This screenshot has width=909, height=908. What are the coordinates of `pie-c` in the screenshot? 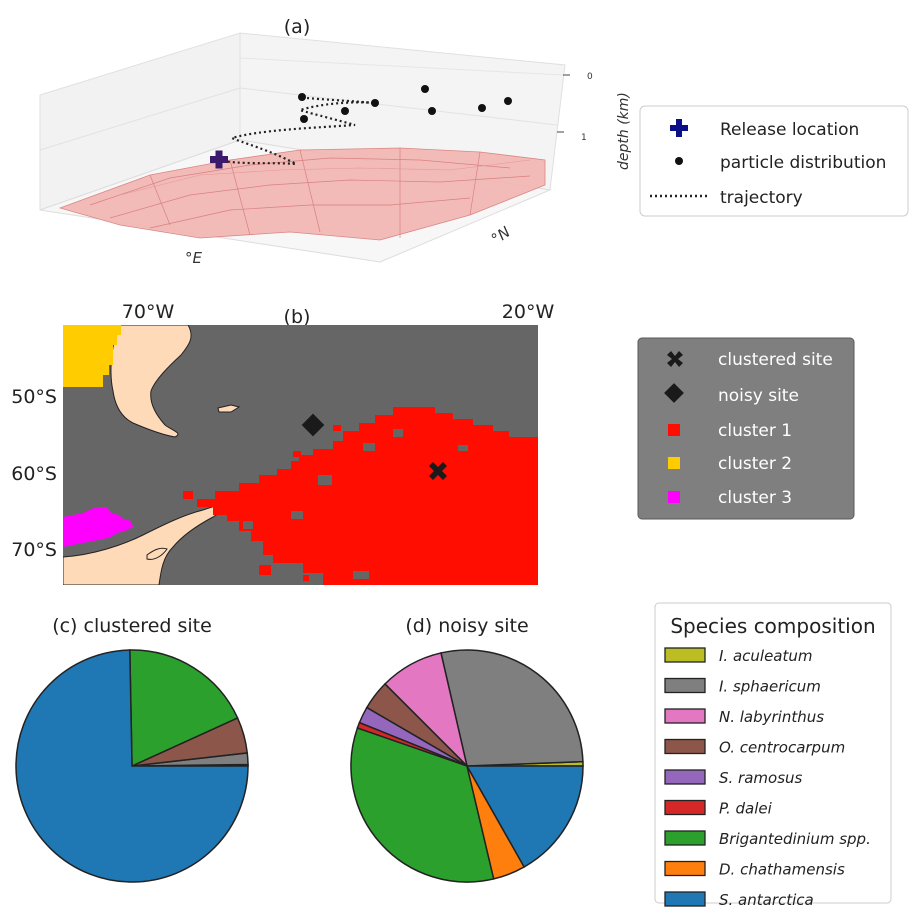 It's located at (132, 766).